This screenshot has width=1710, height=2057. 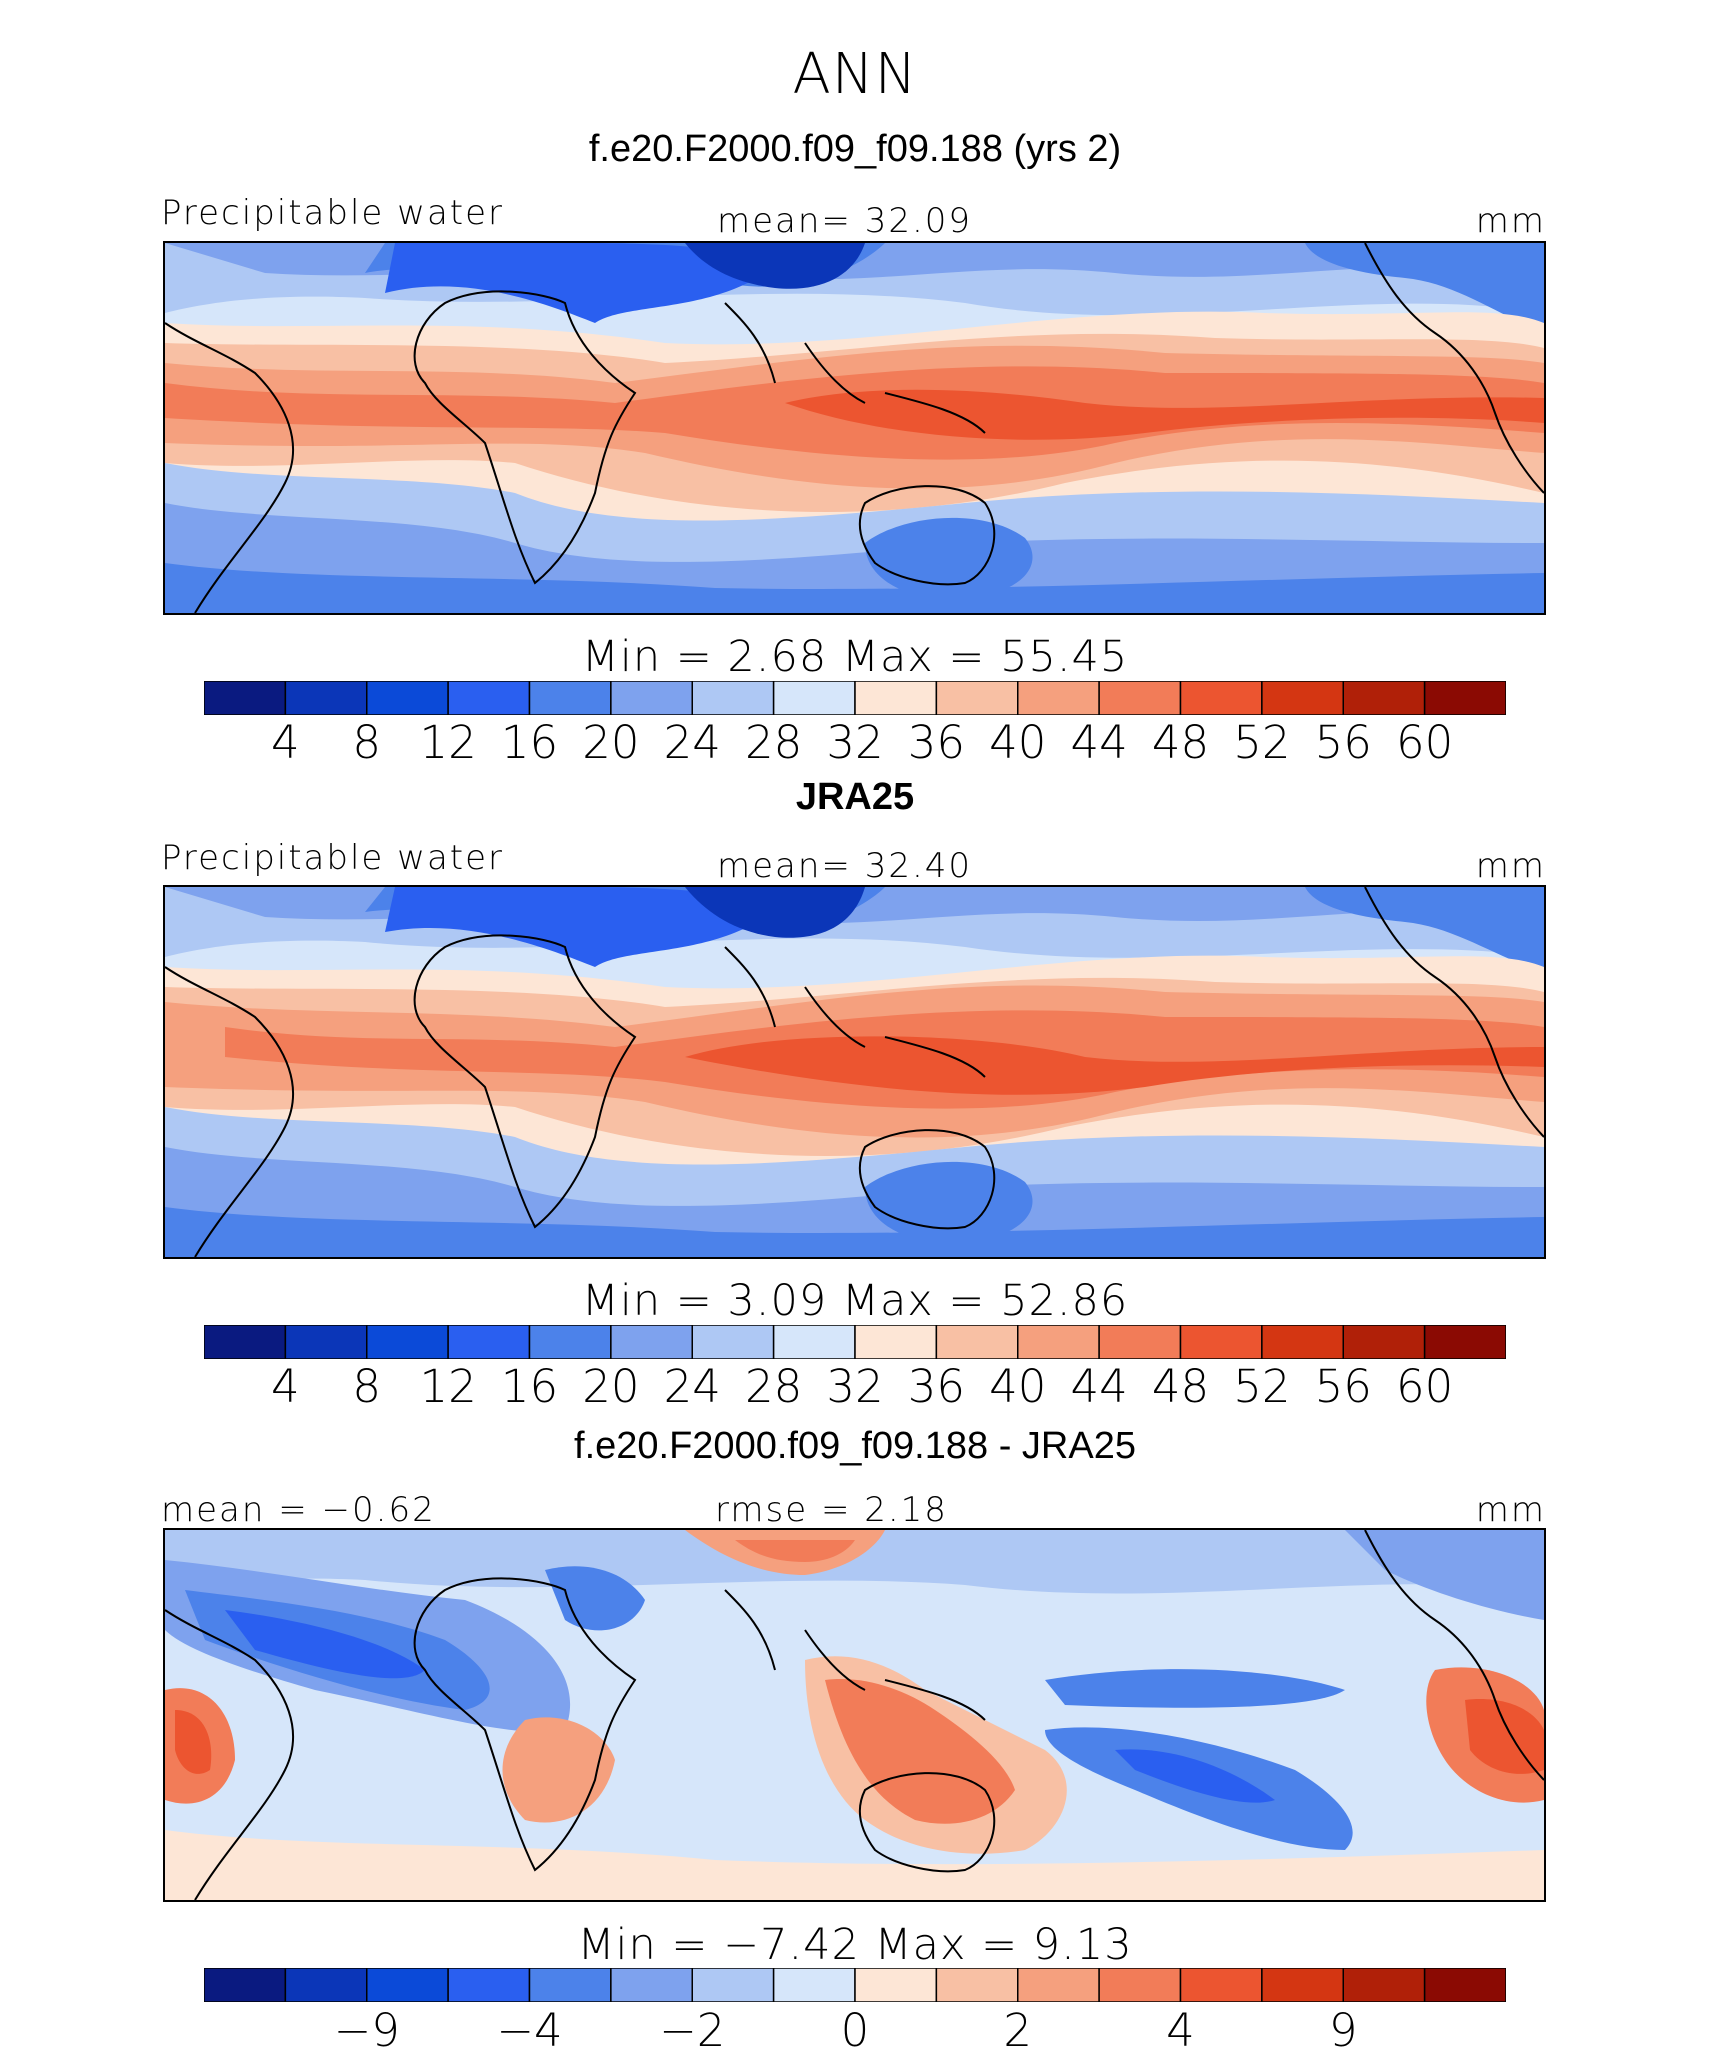 What do you see at coordinates (855, 1446) in the screenshot?
I see `panel-3-title: f.e20.F2000.f09_f09.188 - JRA25` at bounding box center [855, 1446].